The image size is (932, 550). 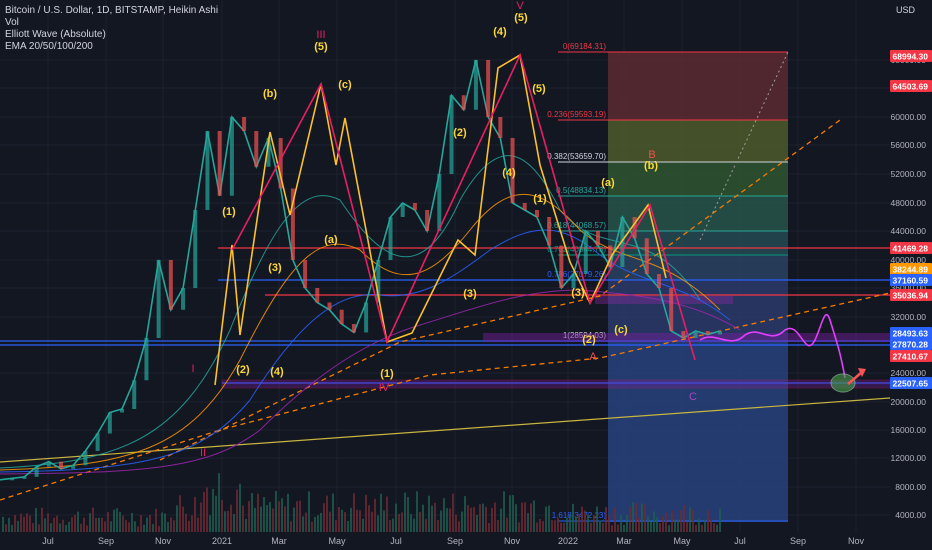 What do you see at coordinates (331, 240) in the screenshot?
I see `wave-label: (a)` at bounding box center [331, 240].